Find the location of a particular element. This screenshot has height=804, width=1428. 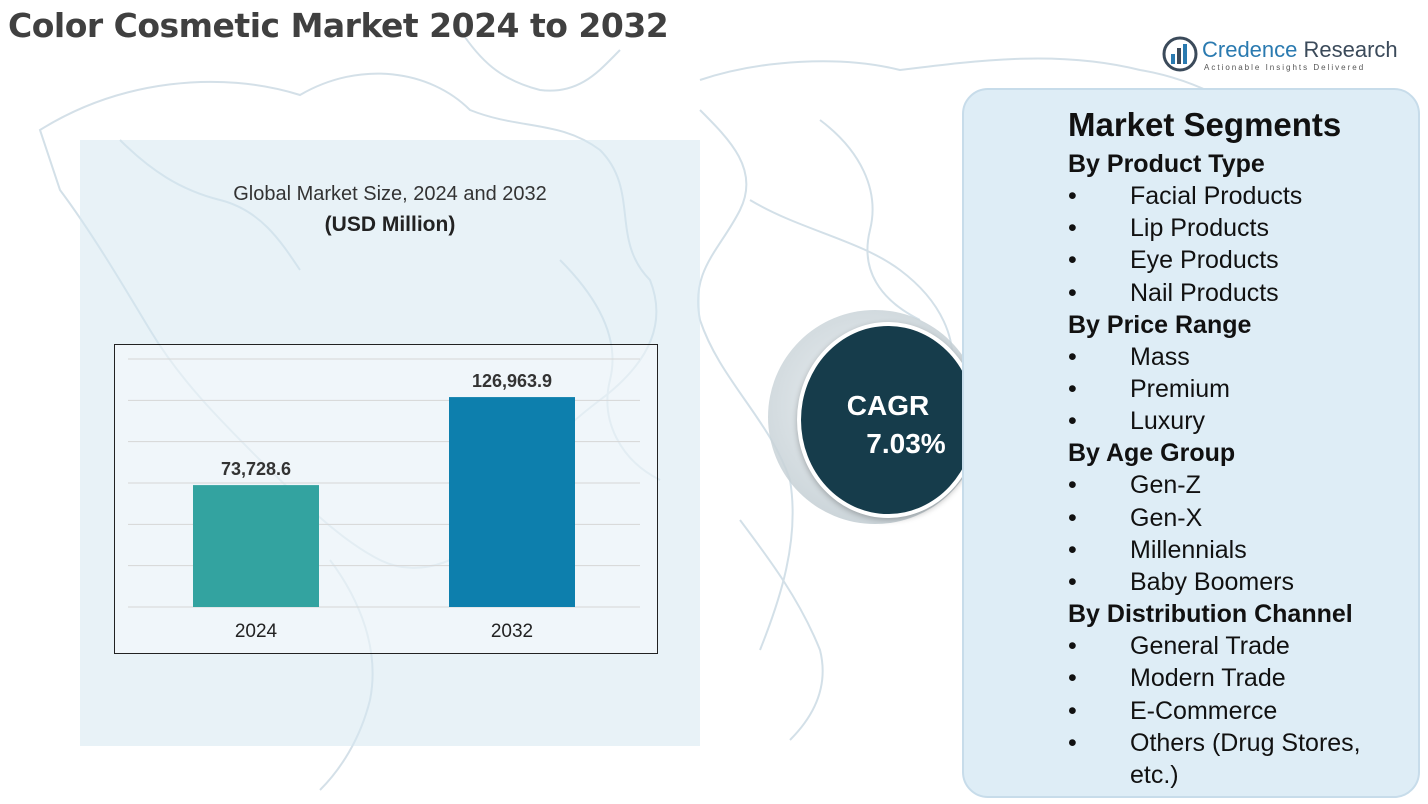

segments-heading: Market Segments is located at coordinates (1205, 124).